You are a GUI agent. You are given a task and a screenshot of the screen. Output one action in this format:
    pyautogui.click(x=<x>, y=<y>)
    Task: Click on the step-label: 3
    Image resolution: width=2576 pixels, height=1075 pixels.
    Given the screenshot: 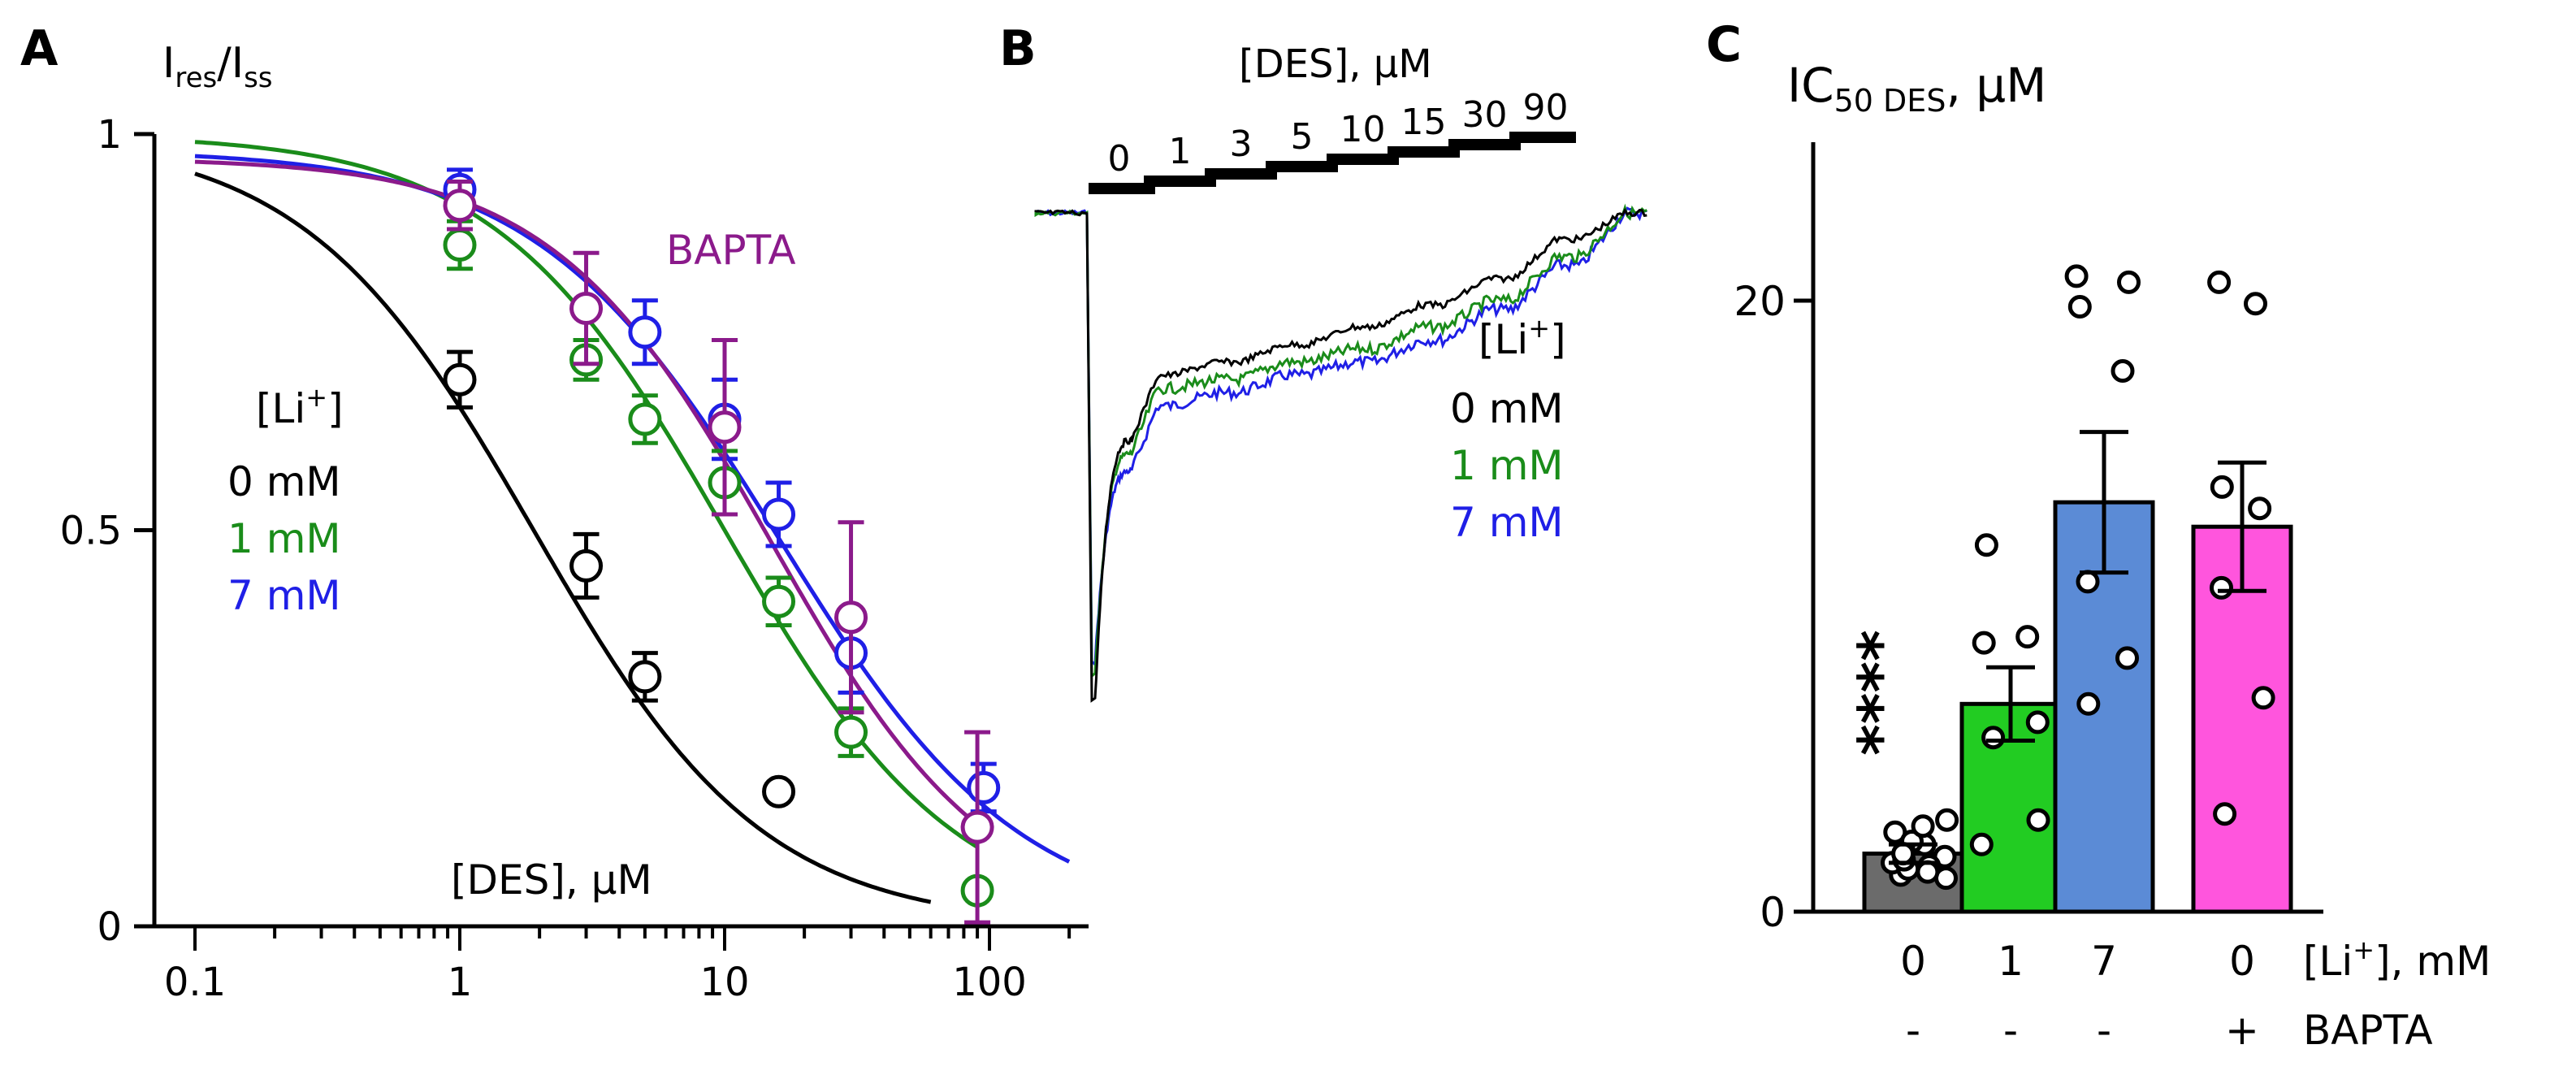 What is the action you would take?
    pyautogui.click(x=1241, y=144)
    